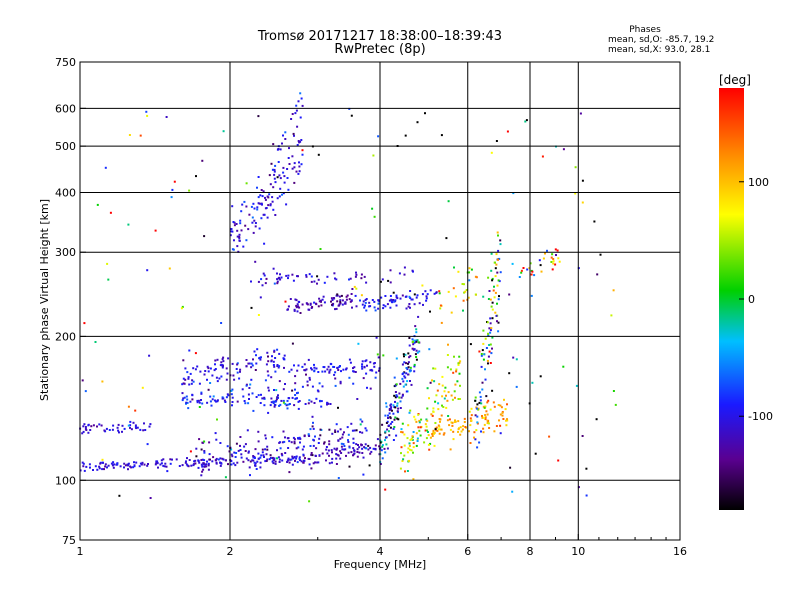  What do you see at coordinates (230, 551) in the screenshot?
I see `x-tick-label: 2` at bounding box center [230, 551].